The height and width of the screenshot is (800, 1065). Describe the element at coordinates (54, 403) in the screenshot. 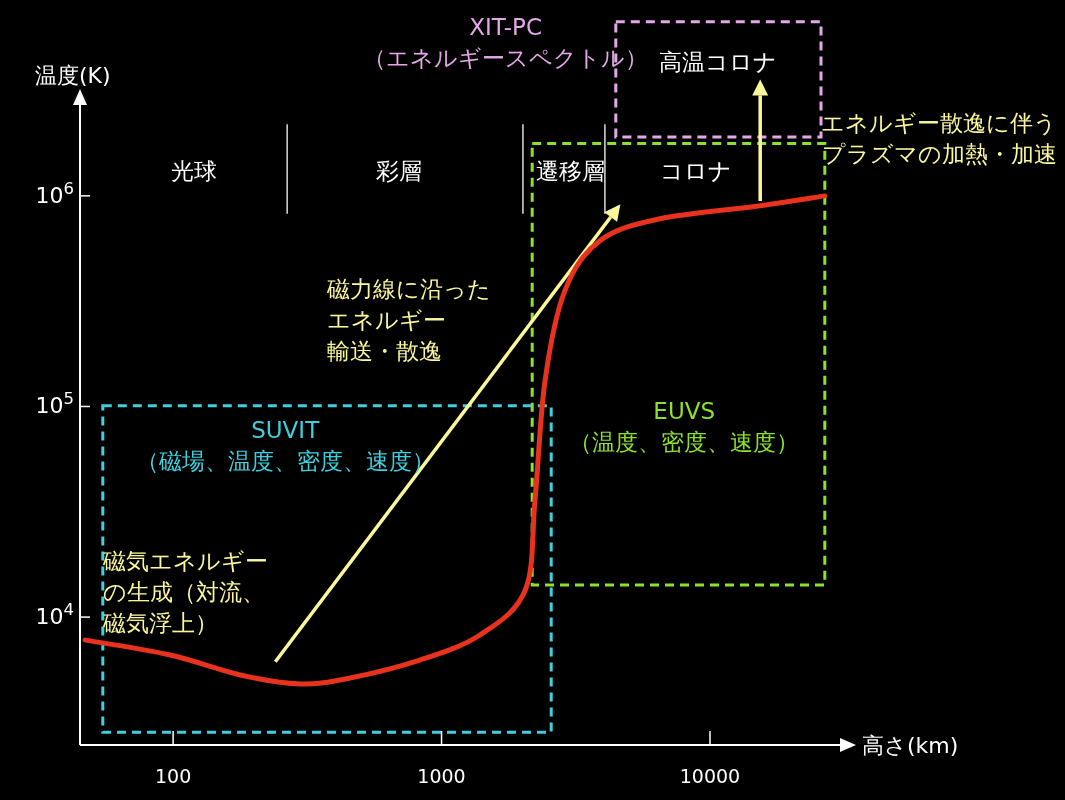

I see `y-tick-label: 10$^{5}$` at that location.